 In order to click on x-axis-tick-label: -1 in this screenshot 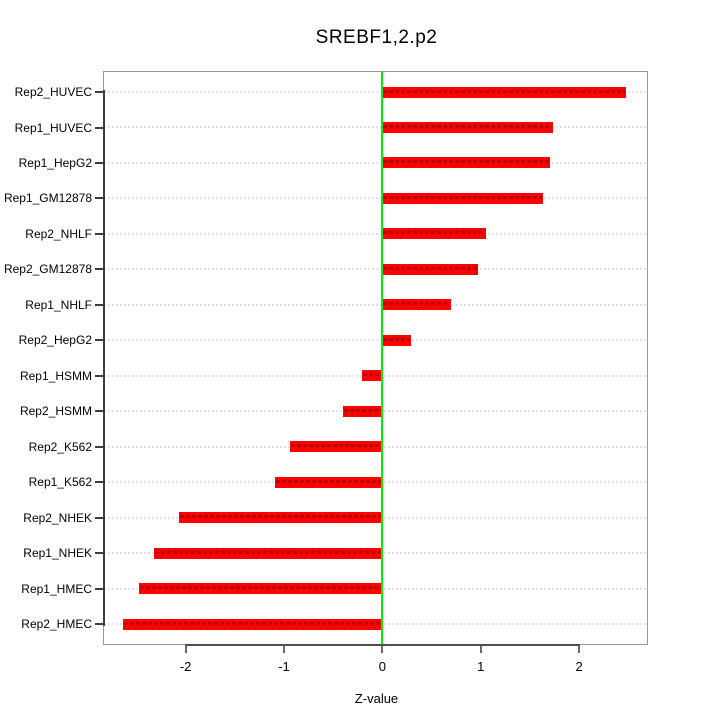, I will do `click(284, 666)`.